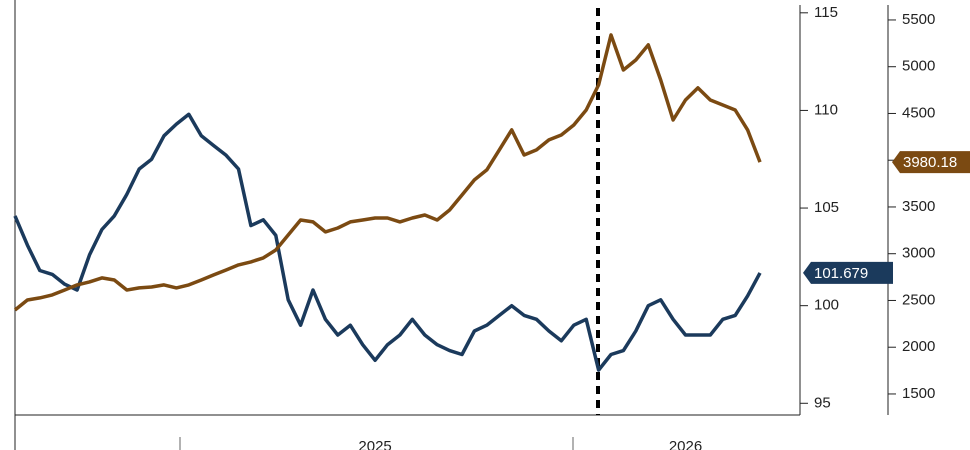  Describe the element at coordinates (918, 112) in the screenshot. I see `y2-tick-label: 4500` at that location.